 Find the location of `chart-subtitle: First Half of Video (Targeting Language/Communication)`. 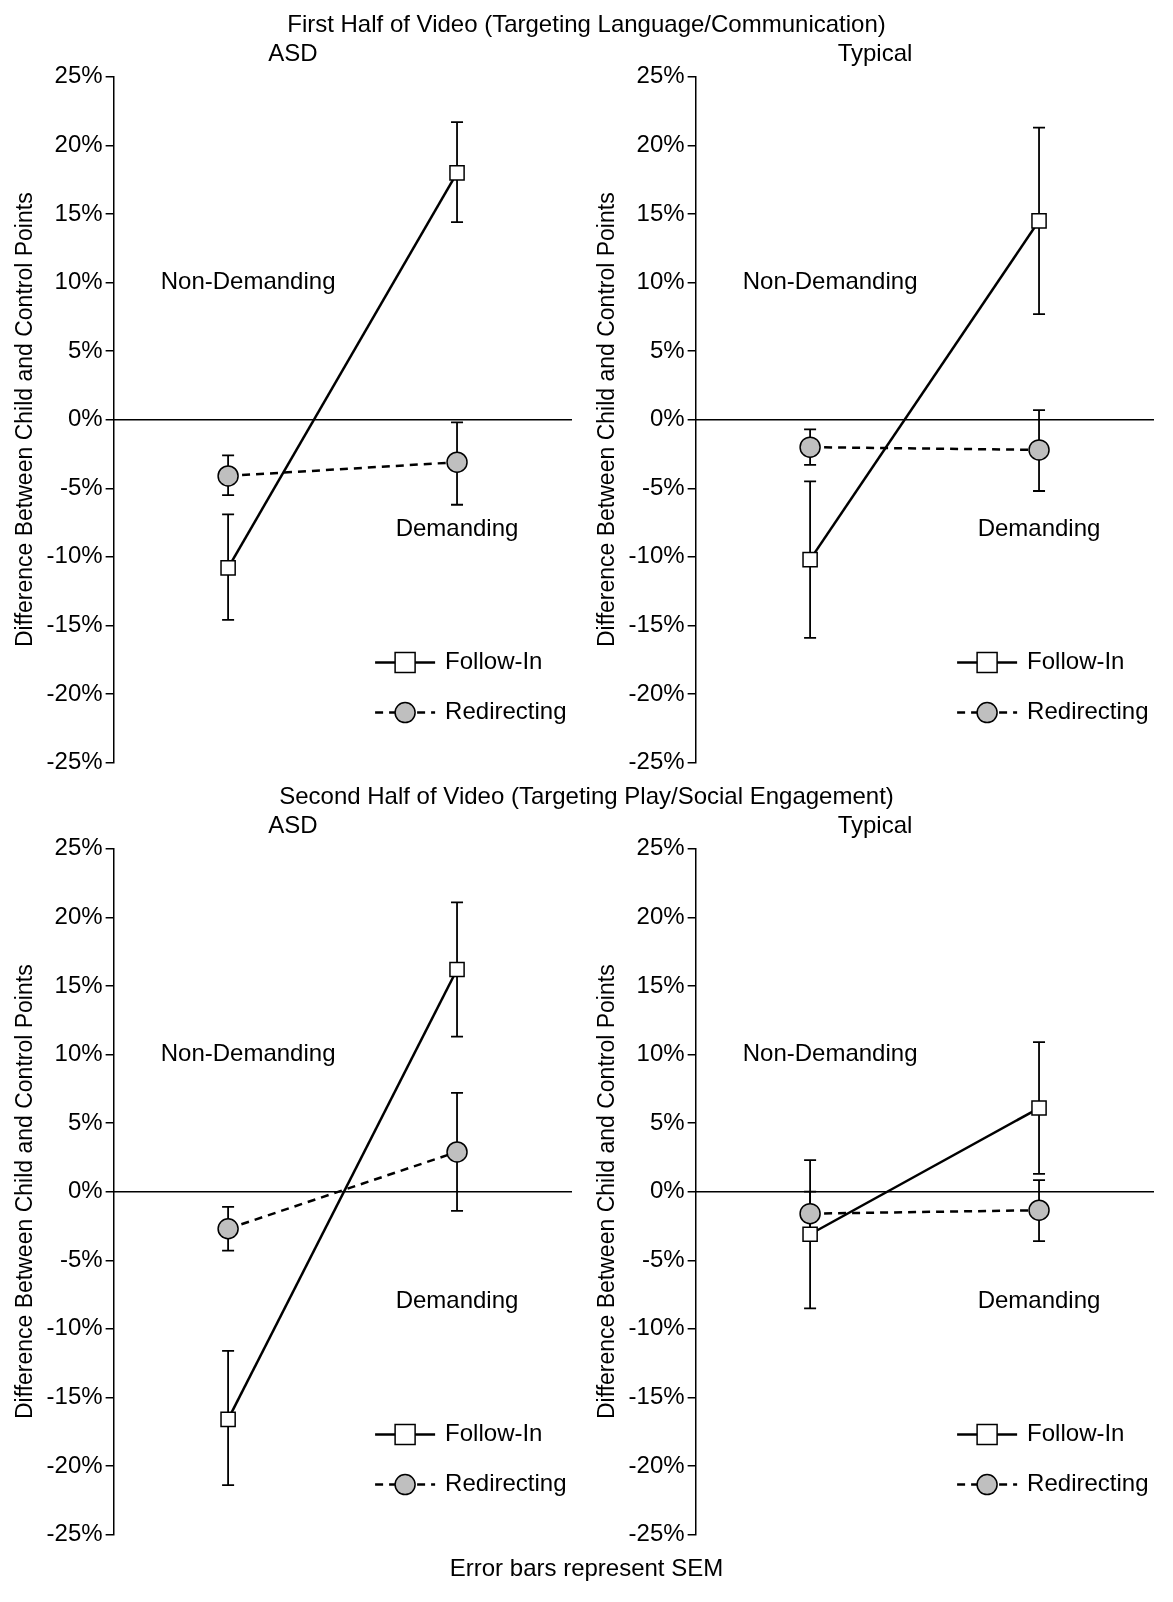

chart-subtitle: First Half of Video (Targeting Language/Communication) is located at coordinates (586, 24).